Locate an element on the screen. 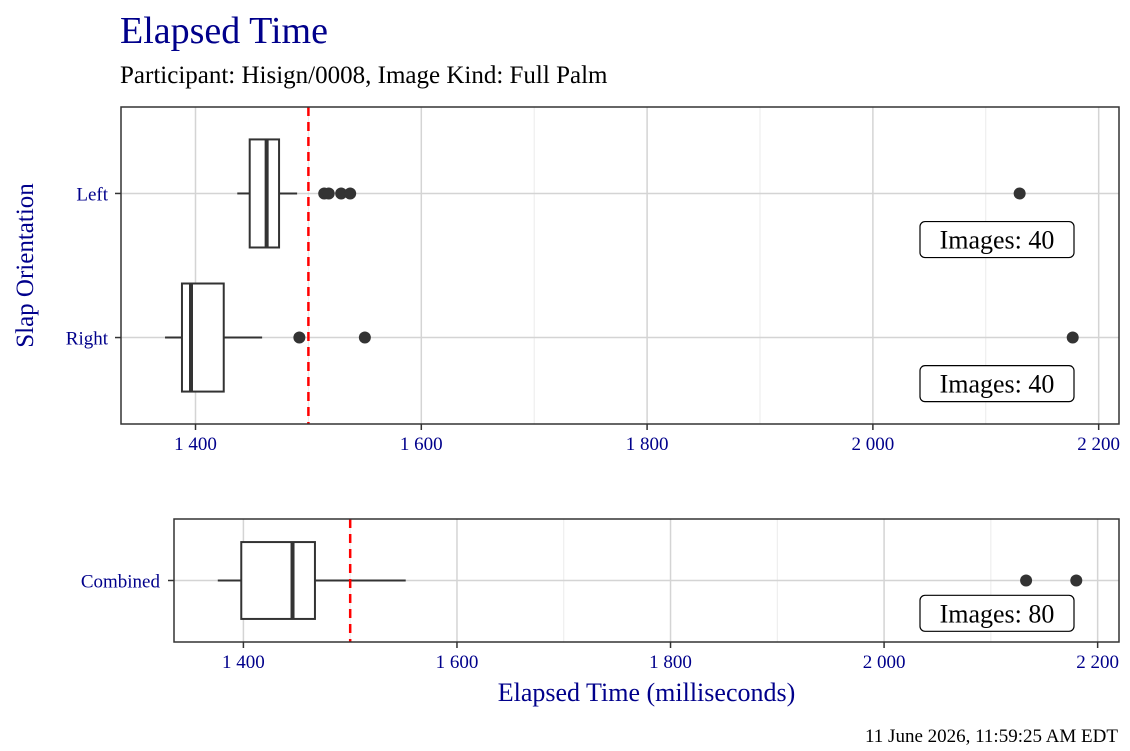 The height and width of the screenshot is (751, 1130). y-axis-label: Slap Orientation is located at coordinates (25, 265).